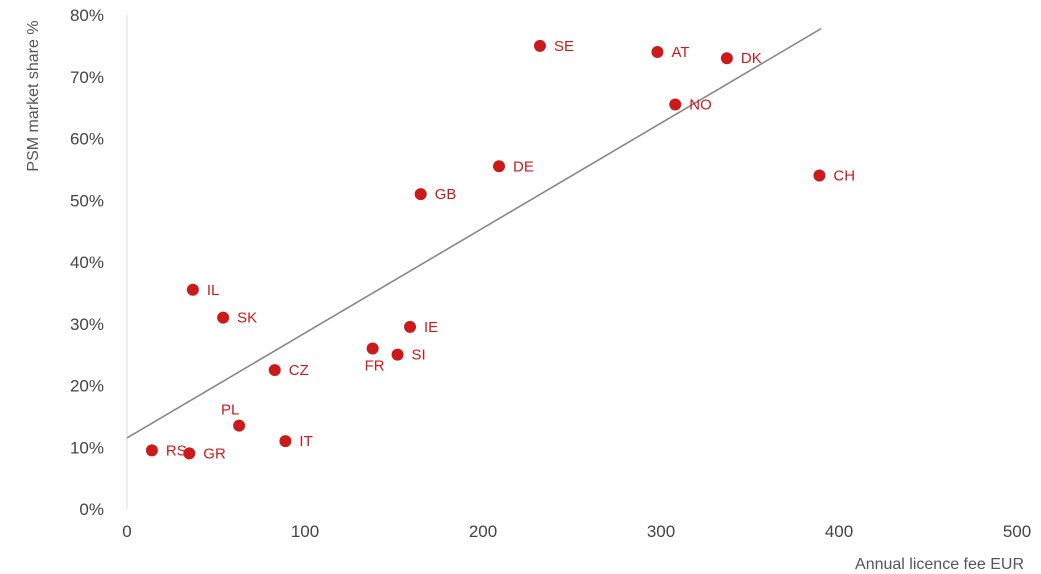 The image size is (1041, 574). I want to click on data-point-dk, so click(726, 58).